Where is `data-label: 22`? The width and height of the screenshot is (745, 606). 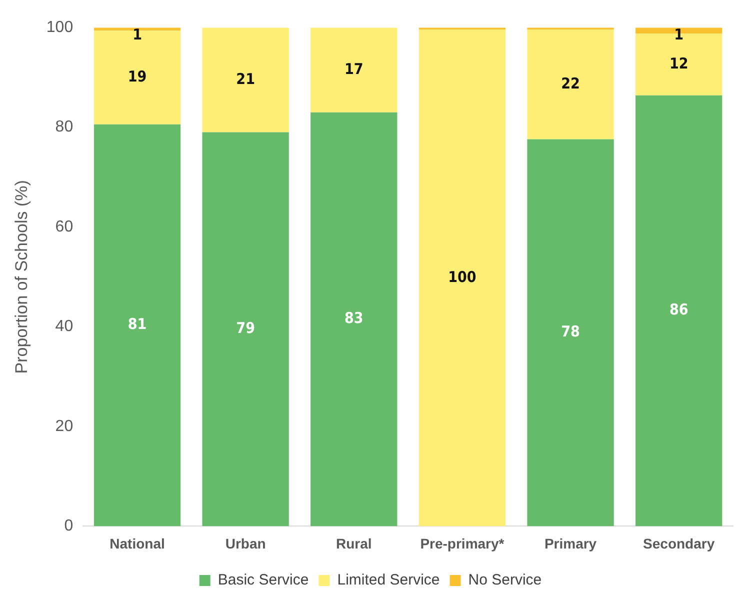 data-label: 22 is located at coordinates (570, 83).